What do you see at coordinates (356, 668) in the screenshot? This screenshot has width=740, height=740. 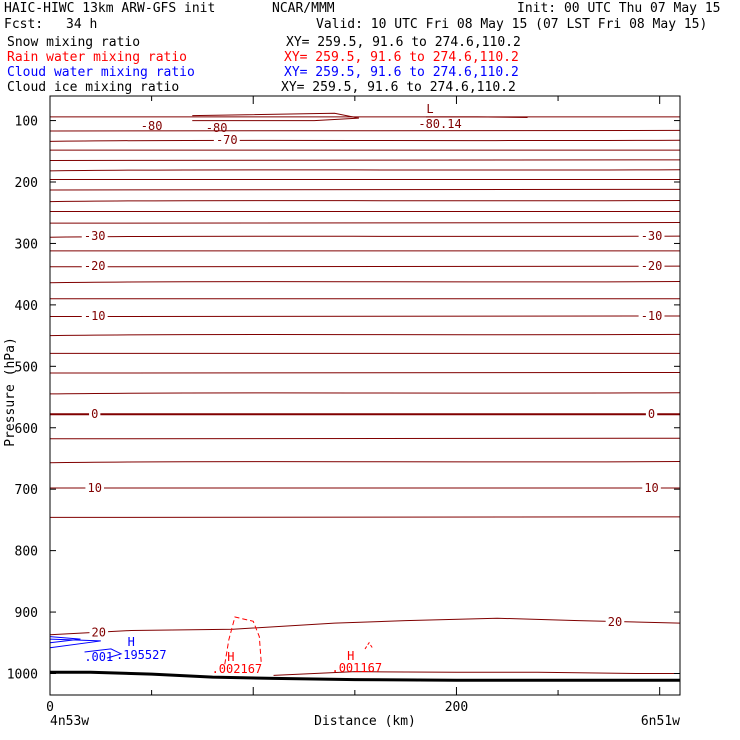 I see `rain-max-value: .001167` at bounding box center [356, 668].